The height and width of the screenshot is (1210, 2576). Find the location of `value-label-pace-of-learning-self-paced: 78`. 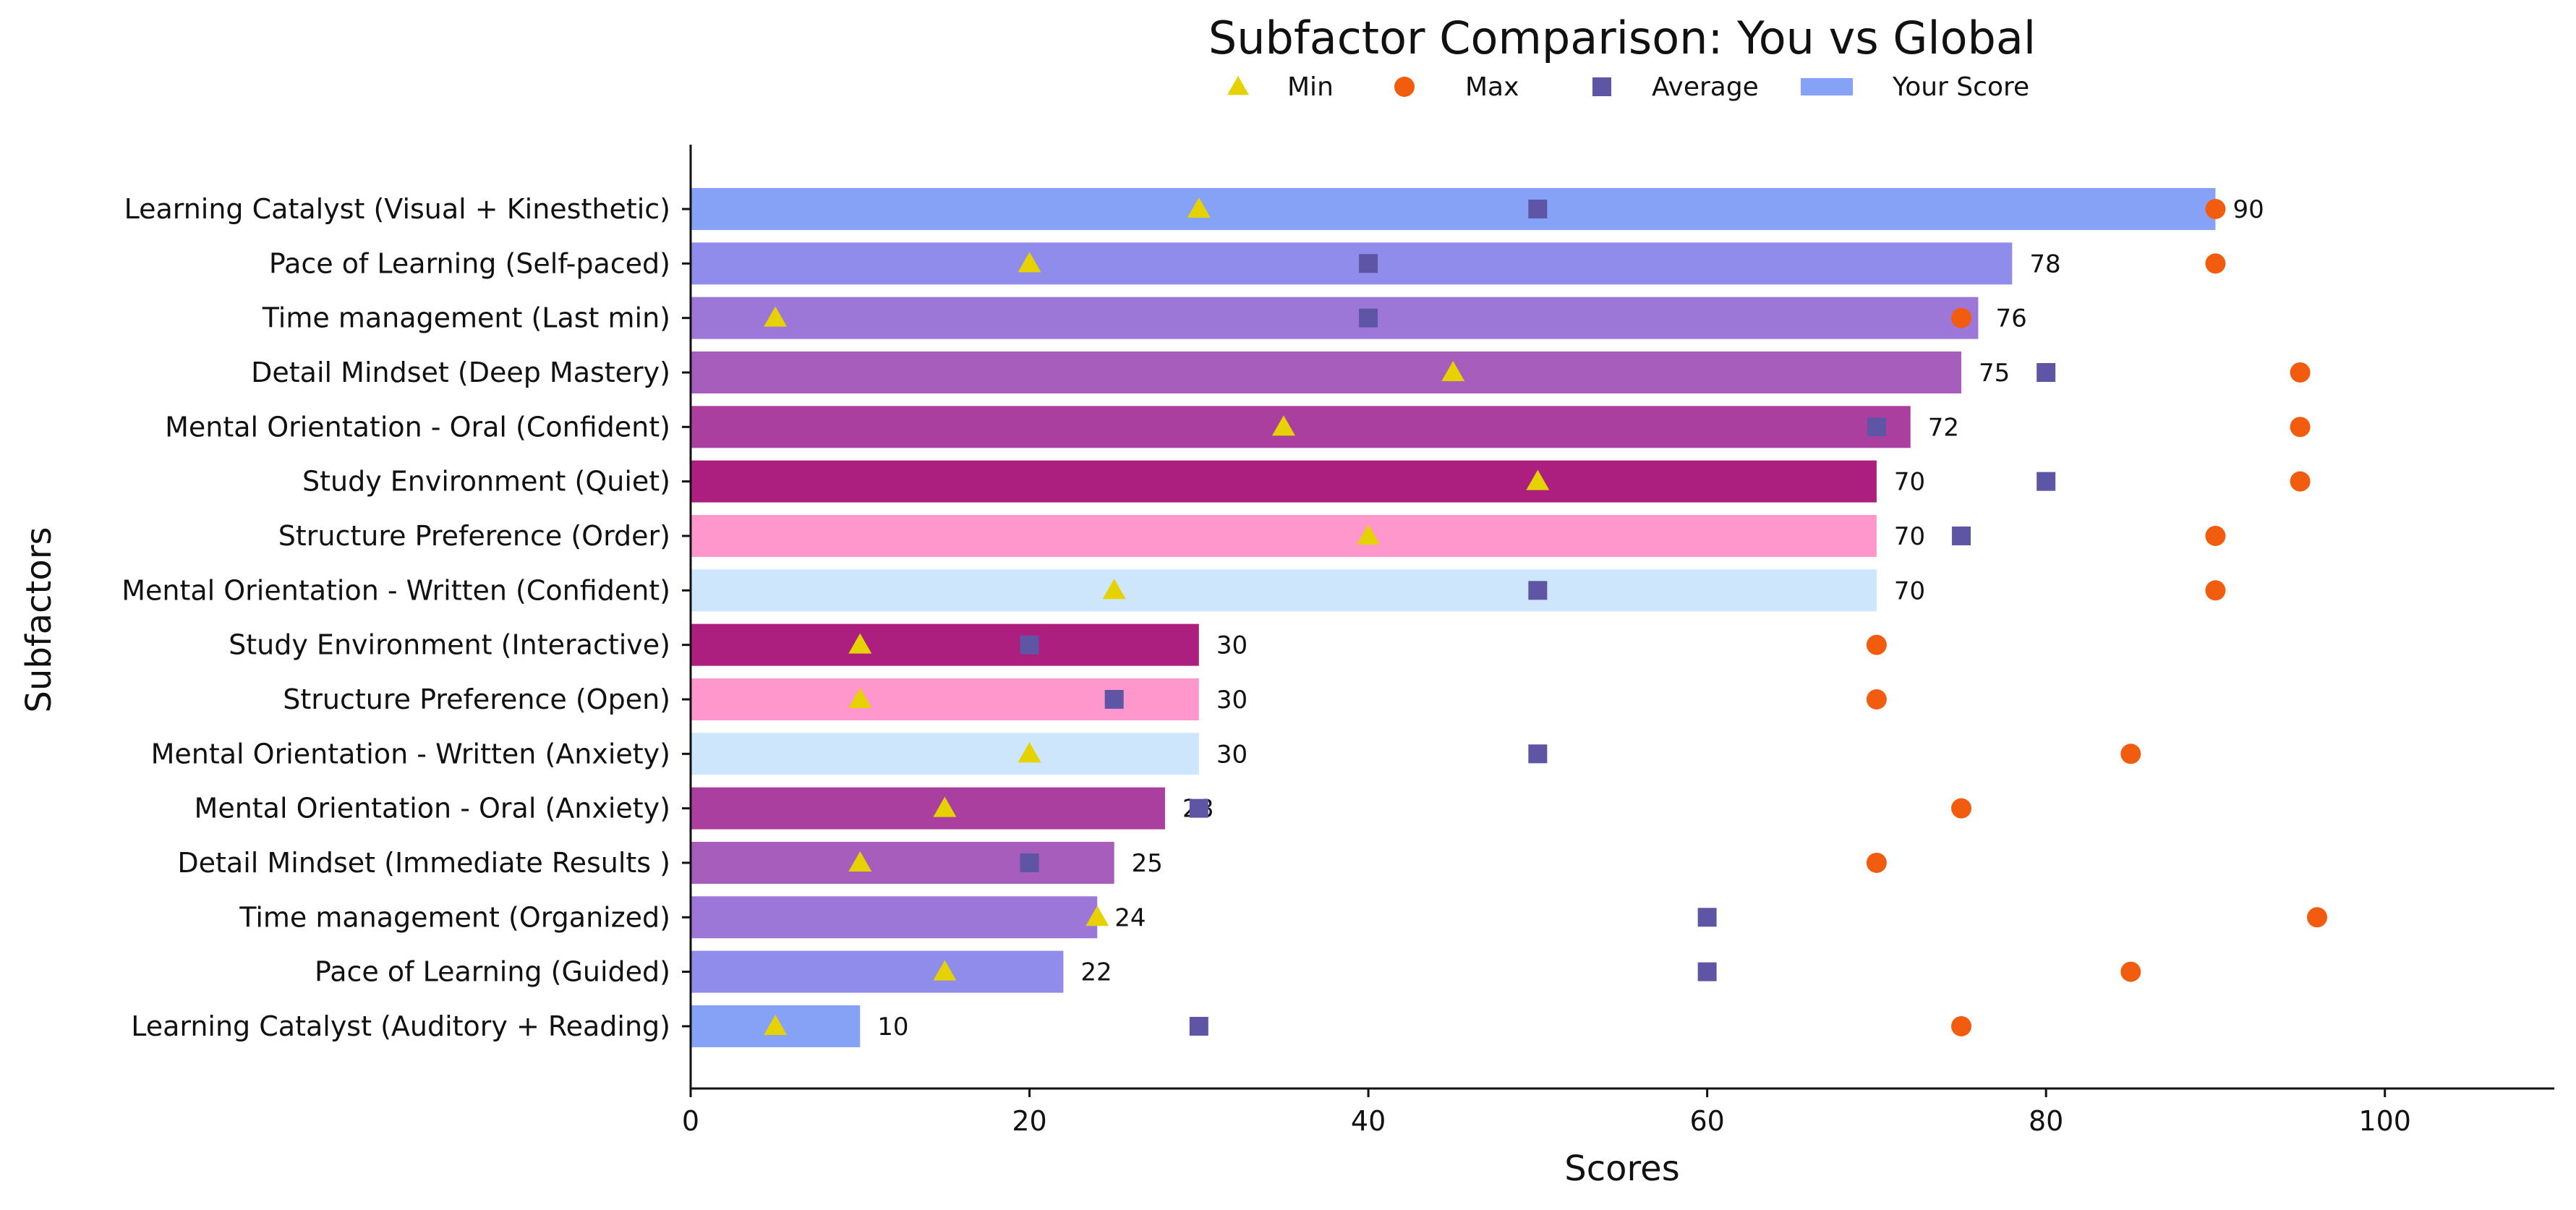

value-label-pace-of-learning-self-paced: 78 is located at coordinates (2044, 264).